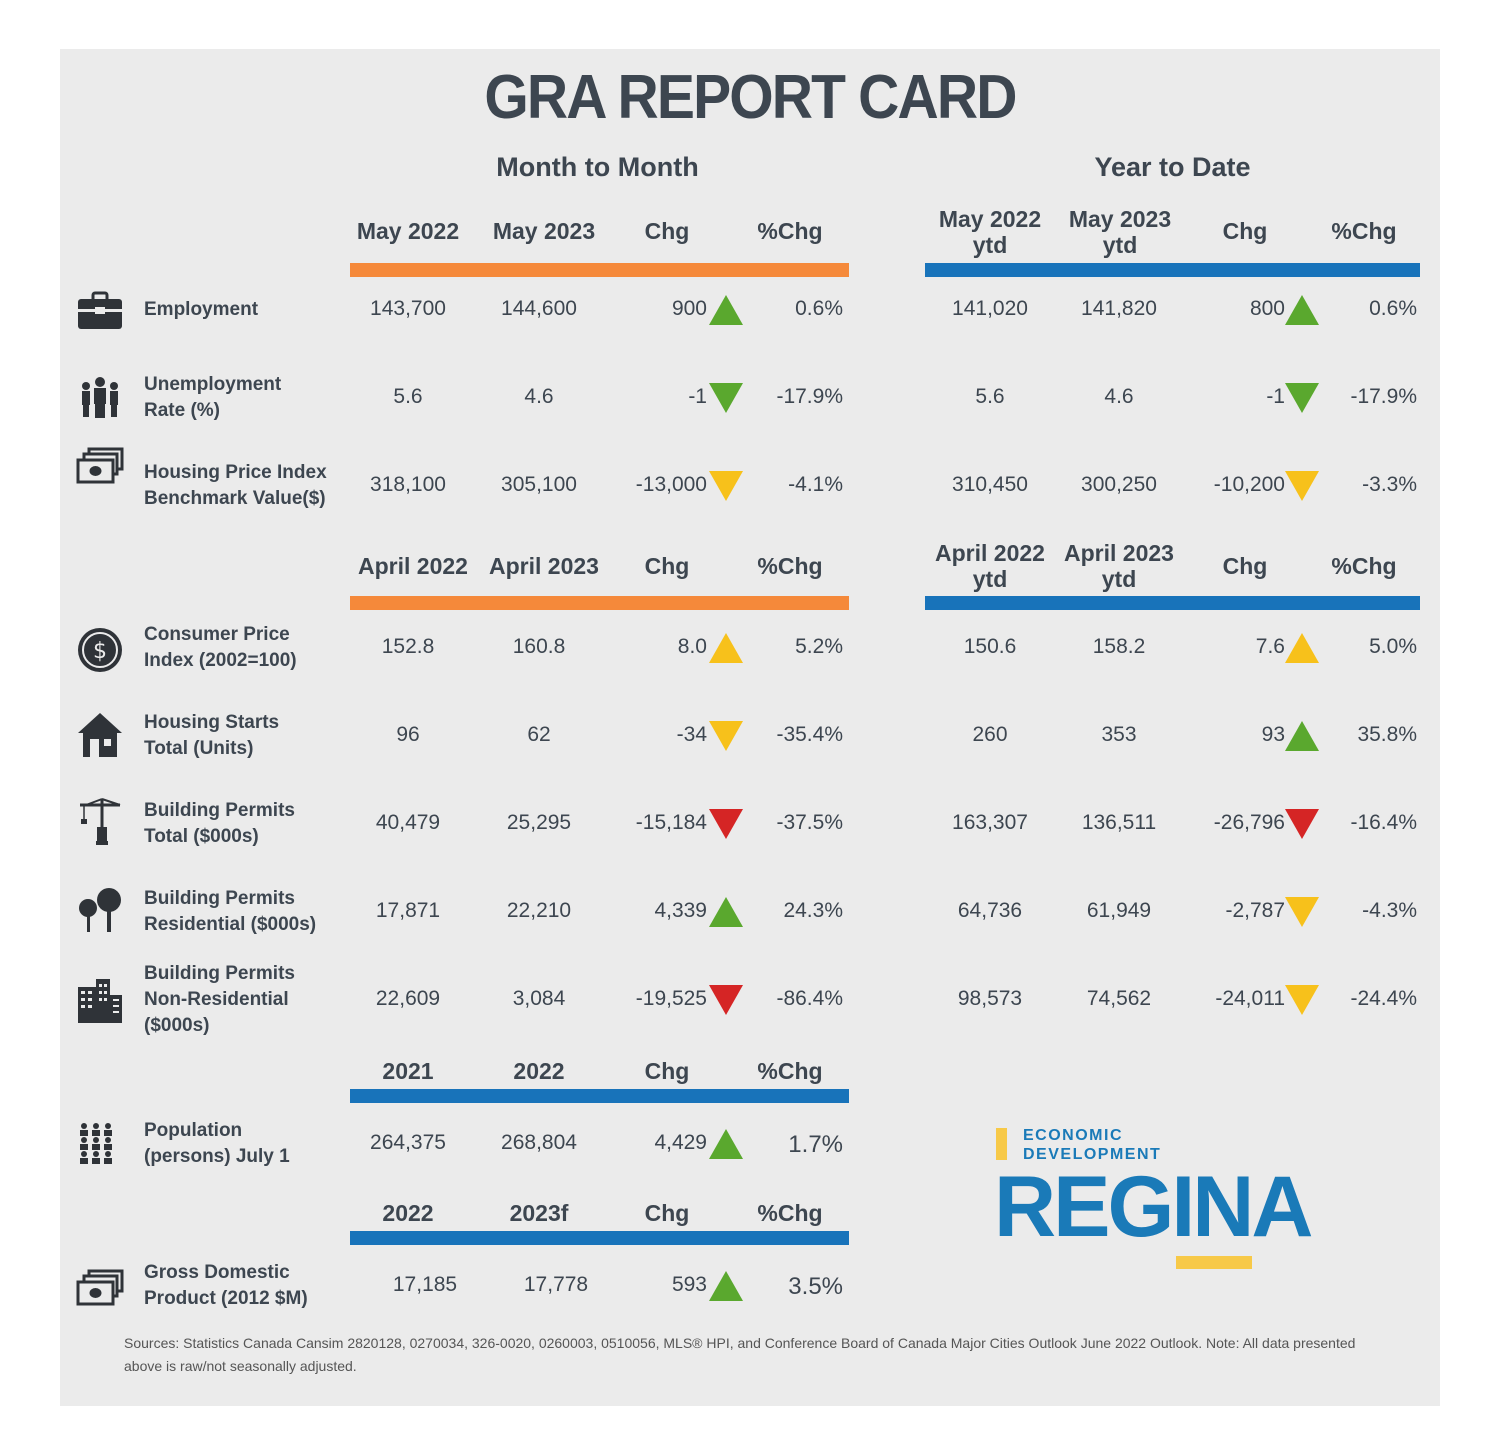 This screenshot has width=1500, height=1442. What do you see at coordinates (1119, 734) in the screenshot?
I see `value-cell: 353` at bounding box center [1119, 734].